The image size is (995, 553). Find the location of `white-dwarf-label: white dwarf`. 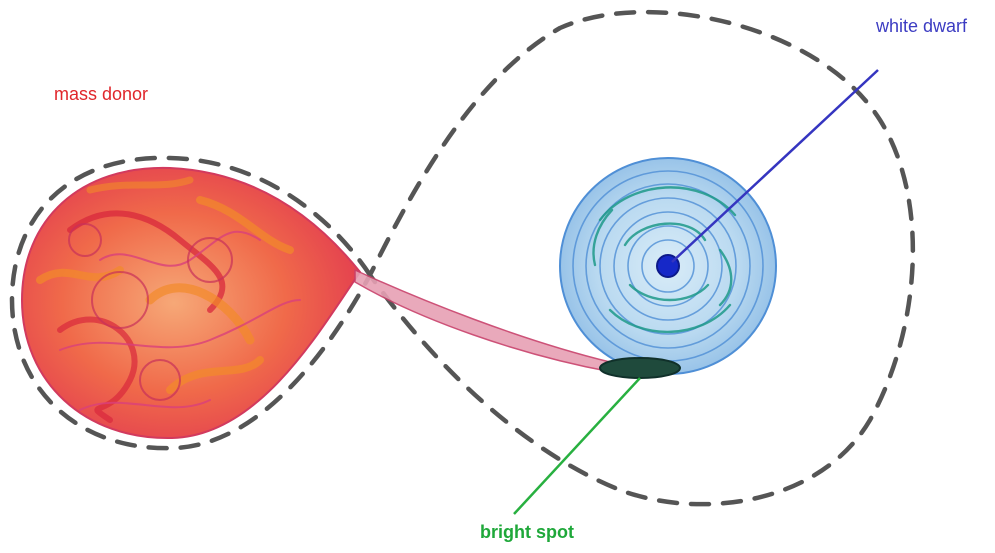

white-dwarf-label: white dwarf is located at coordinates (922, 26).